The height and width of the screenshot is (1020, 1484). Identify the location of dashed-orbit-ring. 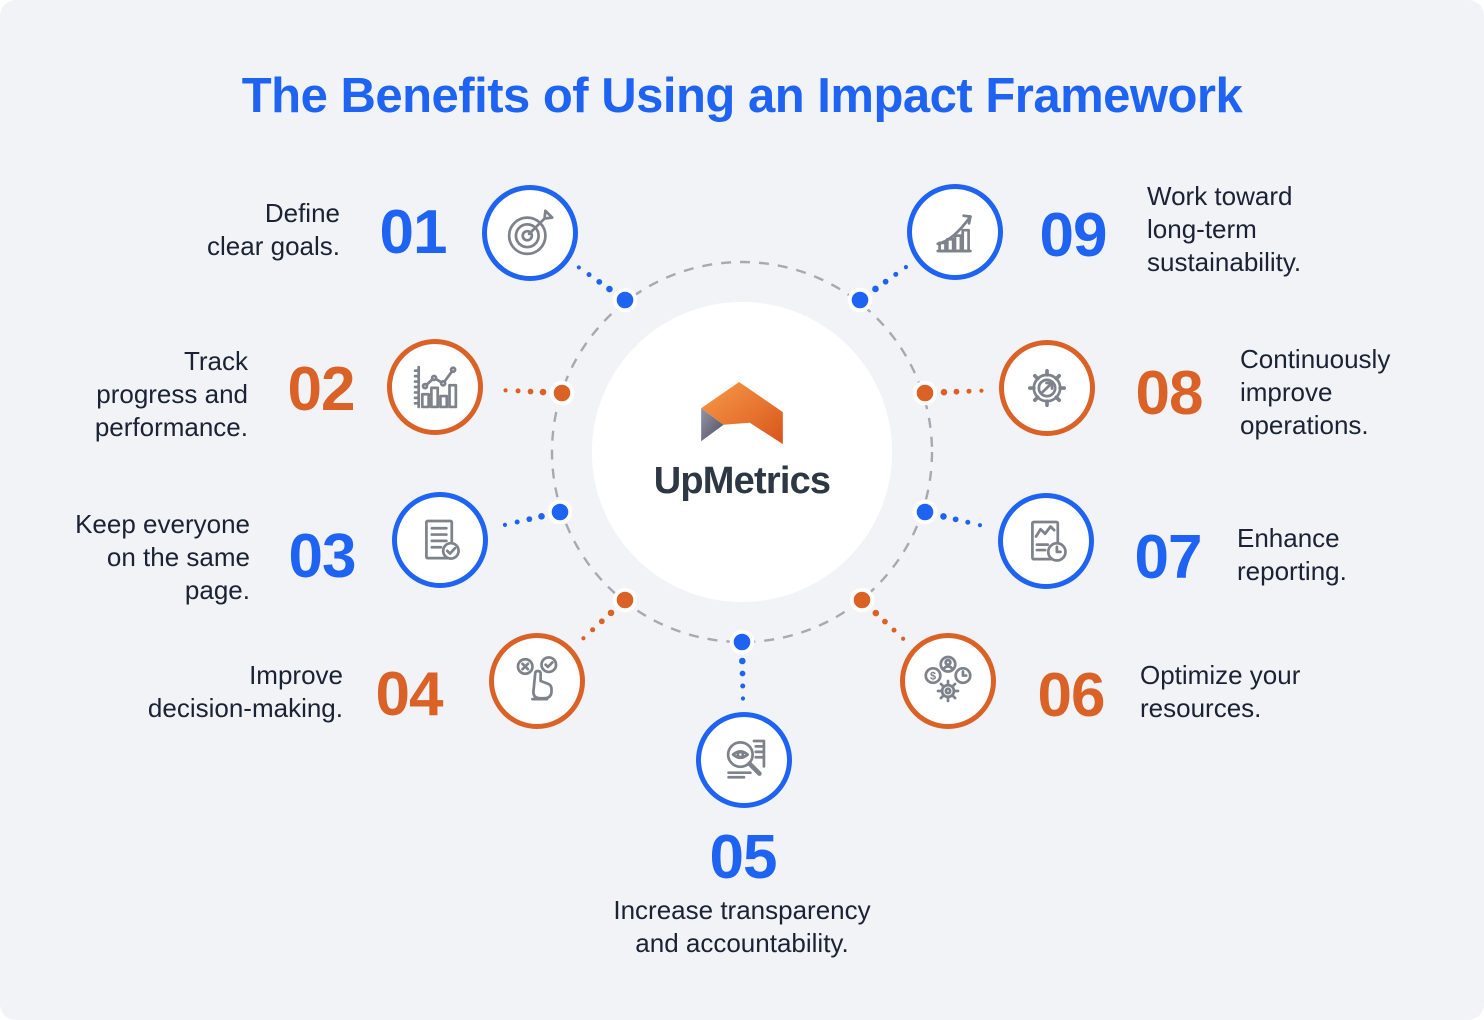
(742, 452).